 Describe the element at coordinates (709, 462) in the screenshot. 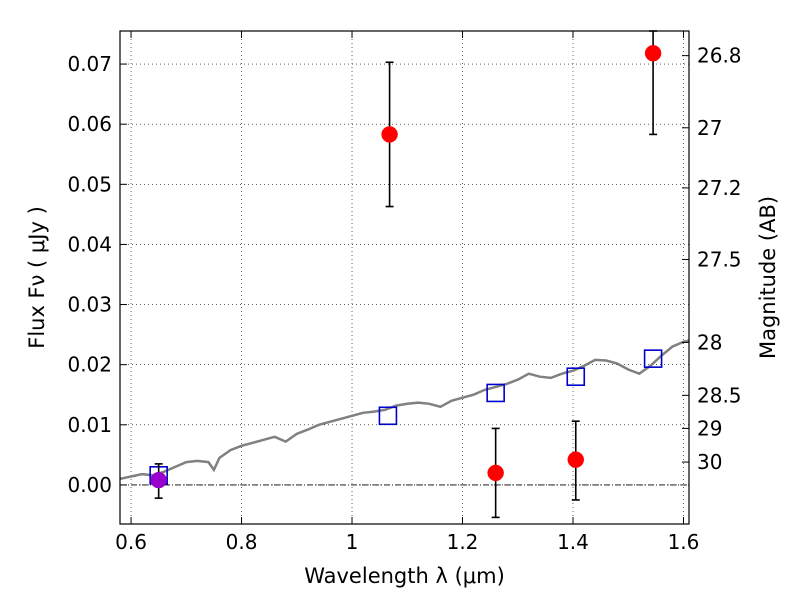

I see `y-right-tick-label: 30` at that location.